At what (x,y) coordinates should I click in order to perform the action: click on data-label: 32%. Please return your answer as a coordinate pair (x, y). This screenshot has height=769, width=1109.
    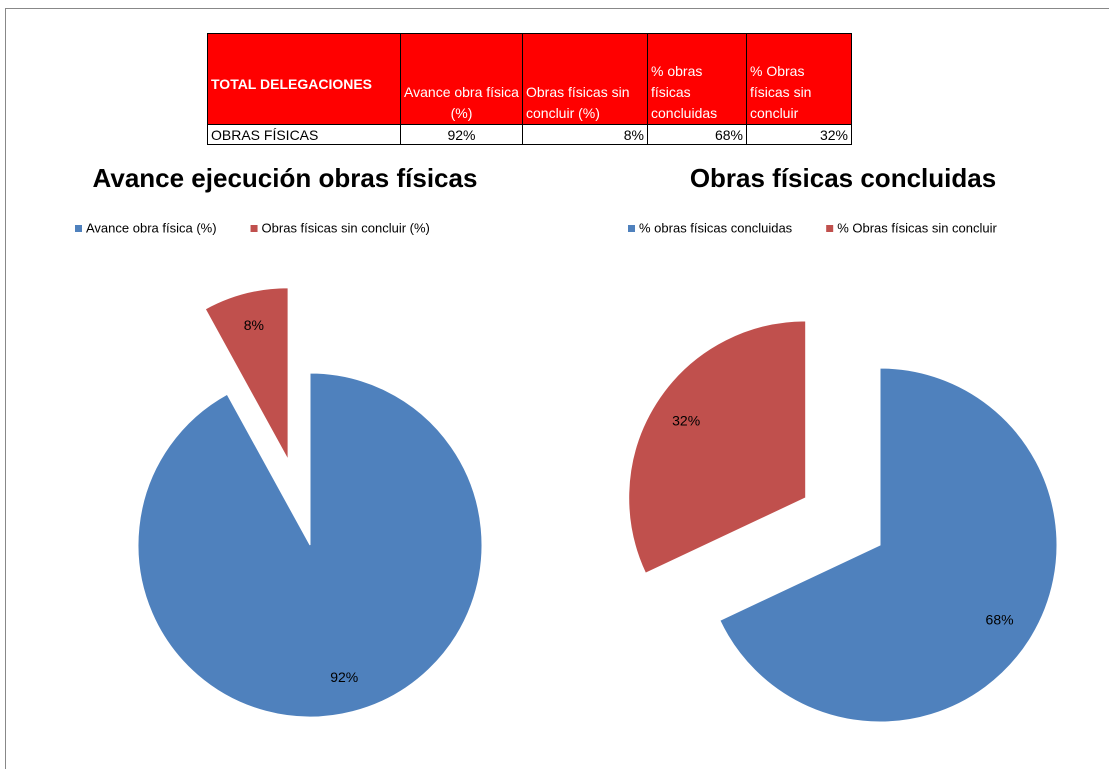
    Looking at the image, I should click on (686, 421).